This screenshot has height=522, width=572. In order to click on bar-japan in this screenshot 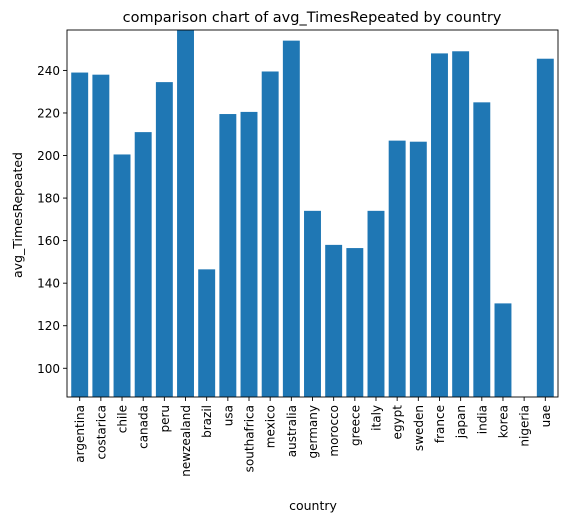, I will do `click(461, 224)`.